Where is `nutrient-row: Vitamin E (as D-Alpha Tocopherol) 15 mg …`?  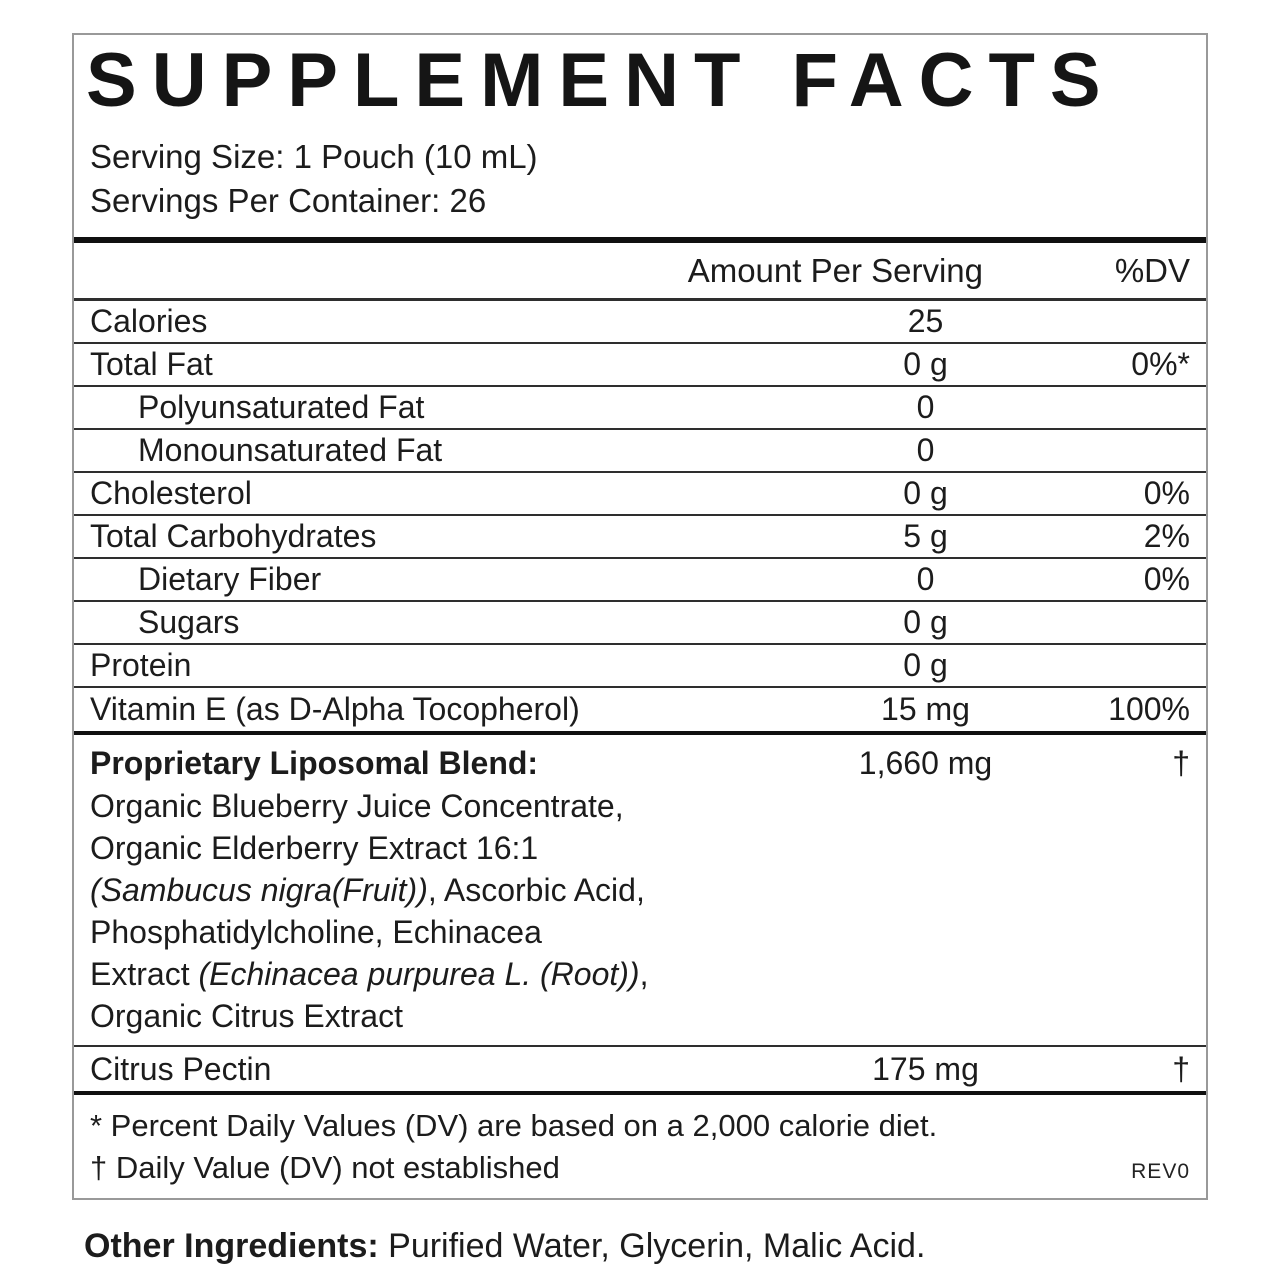 nutrient-row: Vitamin E (as D-Alpha Tocopherol) 15 mg … is located at coordinates (640, 709).